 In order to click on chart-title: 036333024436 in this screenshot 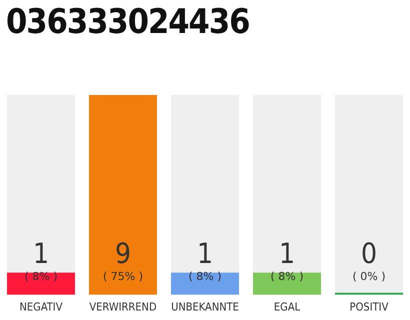, I will do `click(128, 22)`.